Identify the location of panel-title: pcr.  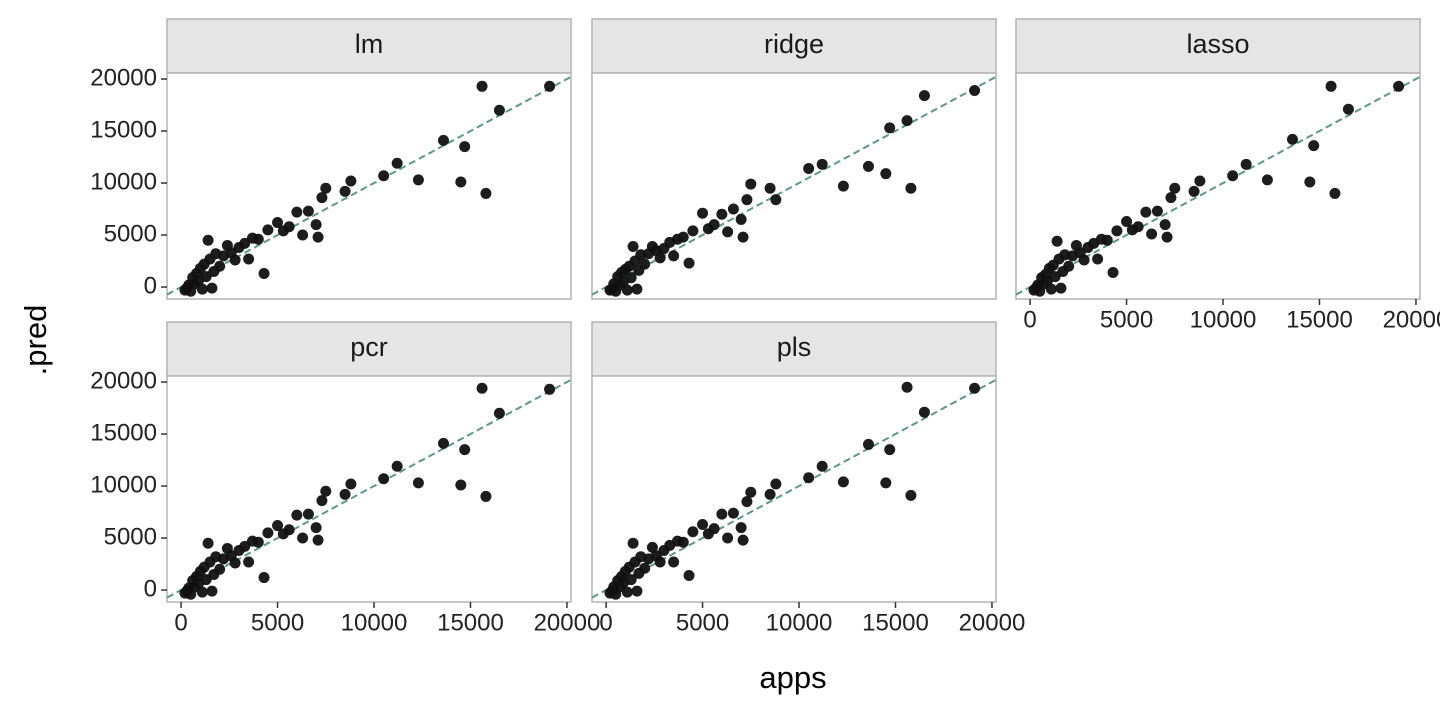
(369, 347).